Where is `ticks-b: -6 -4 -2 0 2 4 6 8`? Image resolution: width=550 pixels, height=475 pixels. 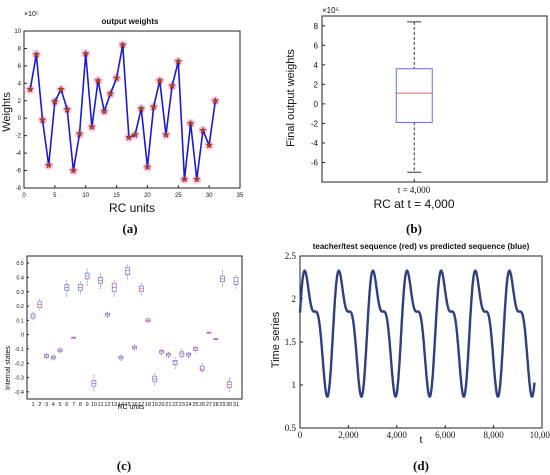 ticks-b: -6 -4 -2 0 2 4 6 8 is located at coordinates (363, 102).